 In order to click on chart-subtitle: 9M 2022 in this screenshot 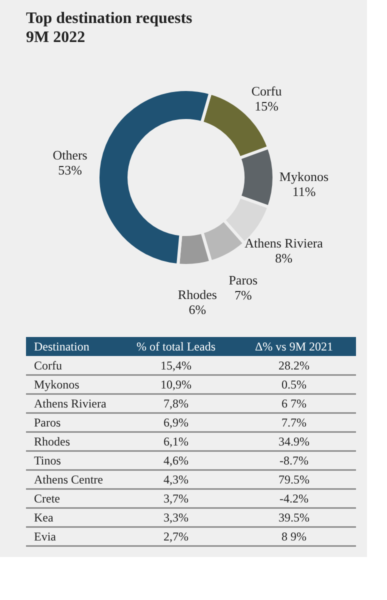, I will do `click(56, 37)`.